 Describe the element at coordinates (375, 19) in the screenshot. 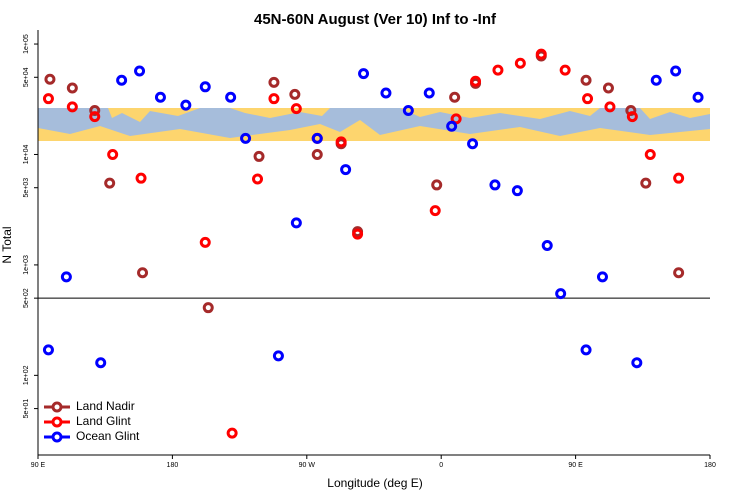

I see `chart-title: 45N-60N August (Ver 10) Inf to -Inf` at that location.